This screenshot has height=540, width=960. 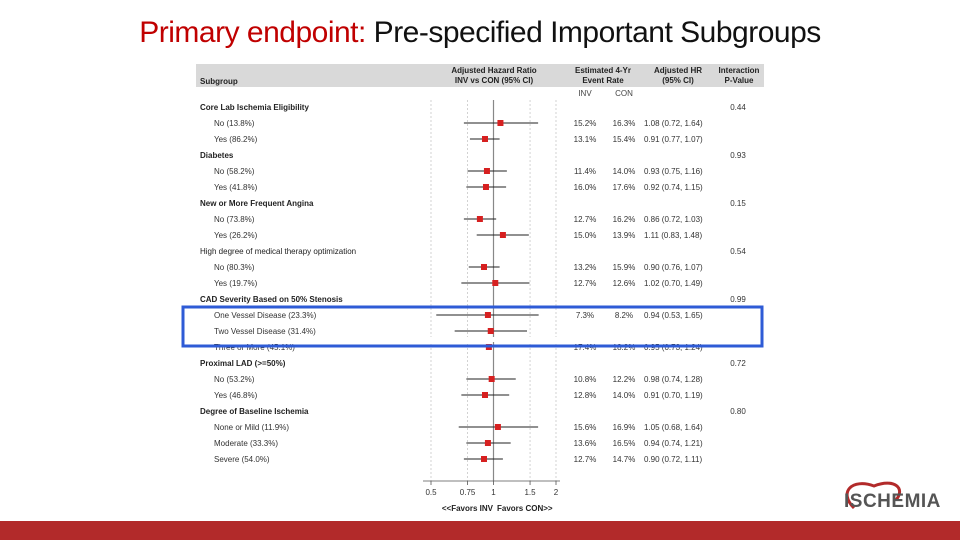 What do you see at coordinates (480, 530) in the screenshot?
I see `bottom-bar` at bounding box center [480, 530].